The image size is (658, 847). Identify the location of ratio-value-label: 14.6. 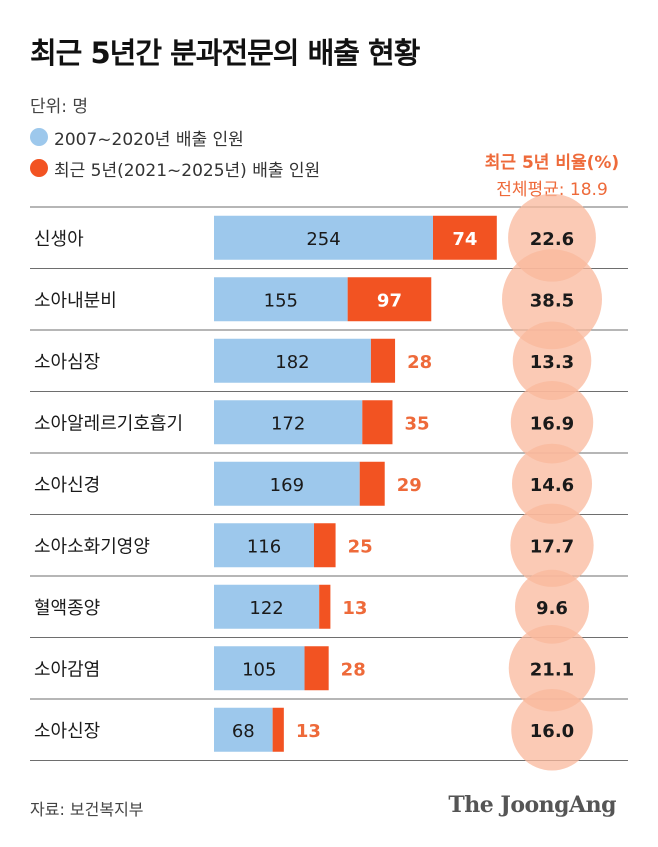
(552, 485).